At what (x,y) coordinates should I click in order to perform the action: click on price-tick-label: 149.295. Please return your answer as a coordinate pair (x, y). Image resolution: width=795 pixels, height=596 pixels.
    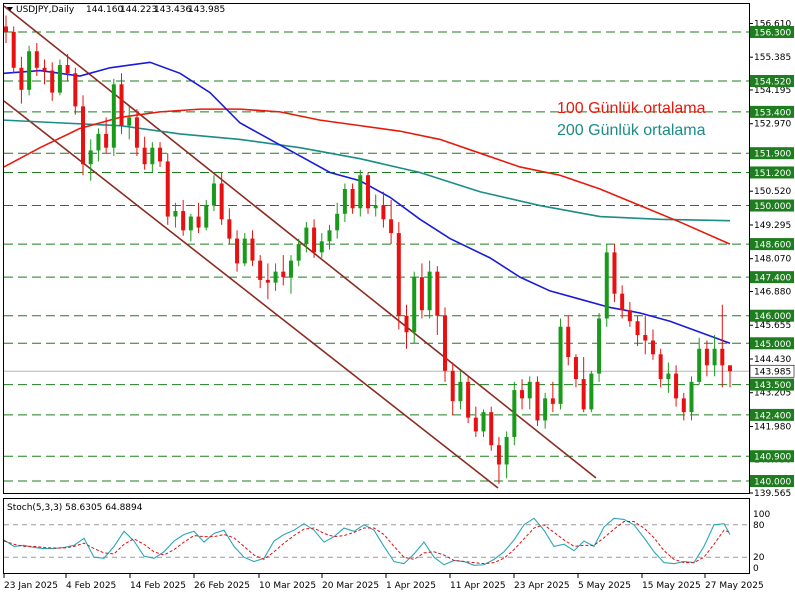
    Looking at the image, I should click on (772, 226).